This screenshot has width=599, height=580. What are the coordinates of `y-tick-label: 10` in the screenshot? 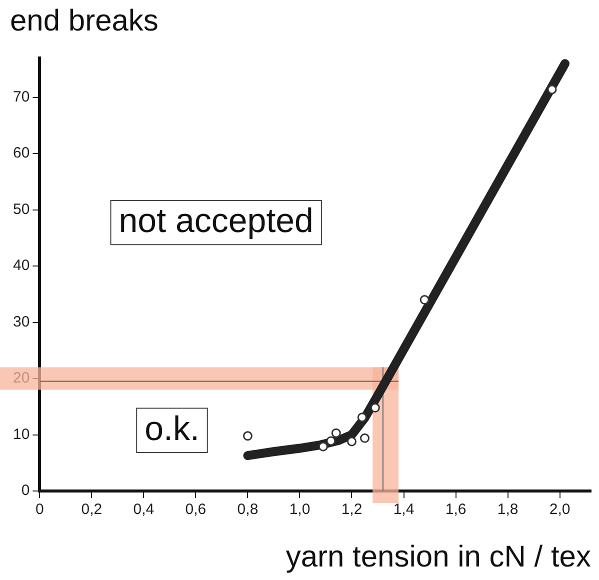 It's located at (21, 434).